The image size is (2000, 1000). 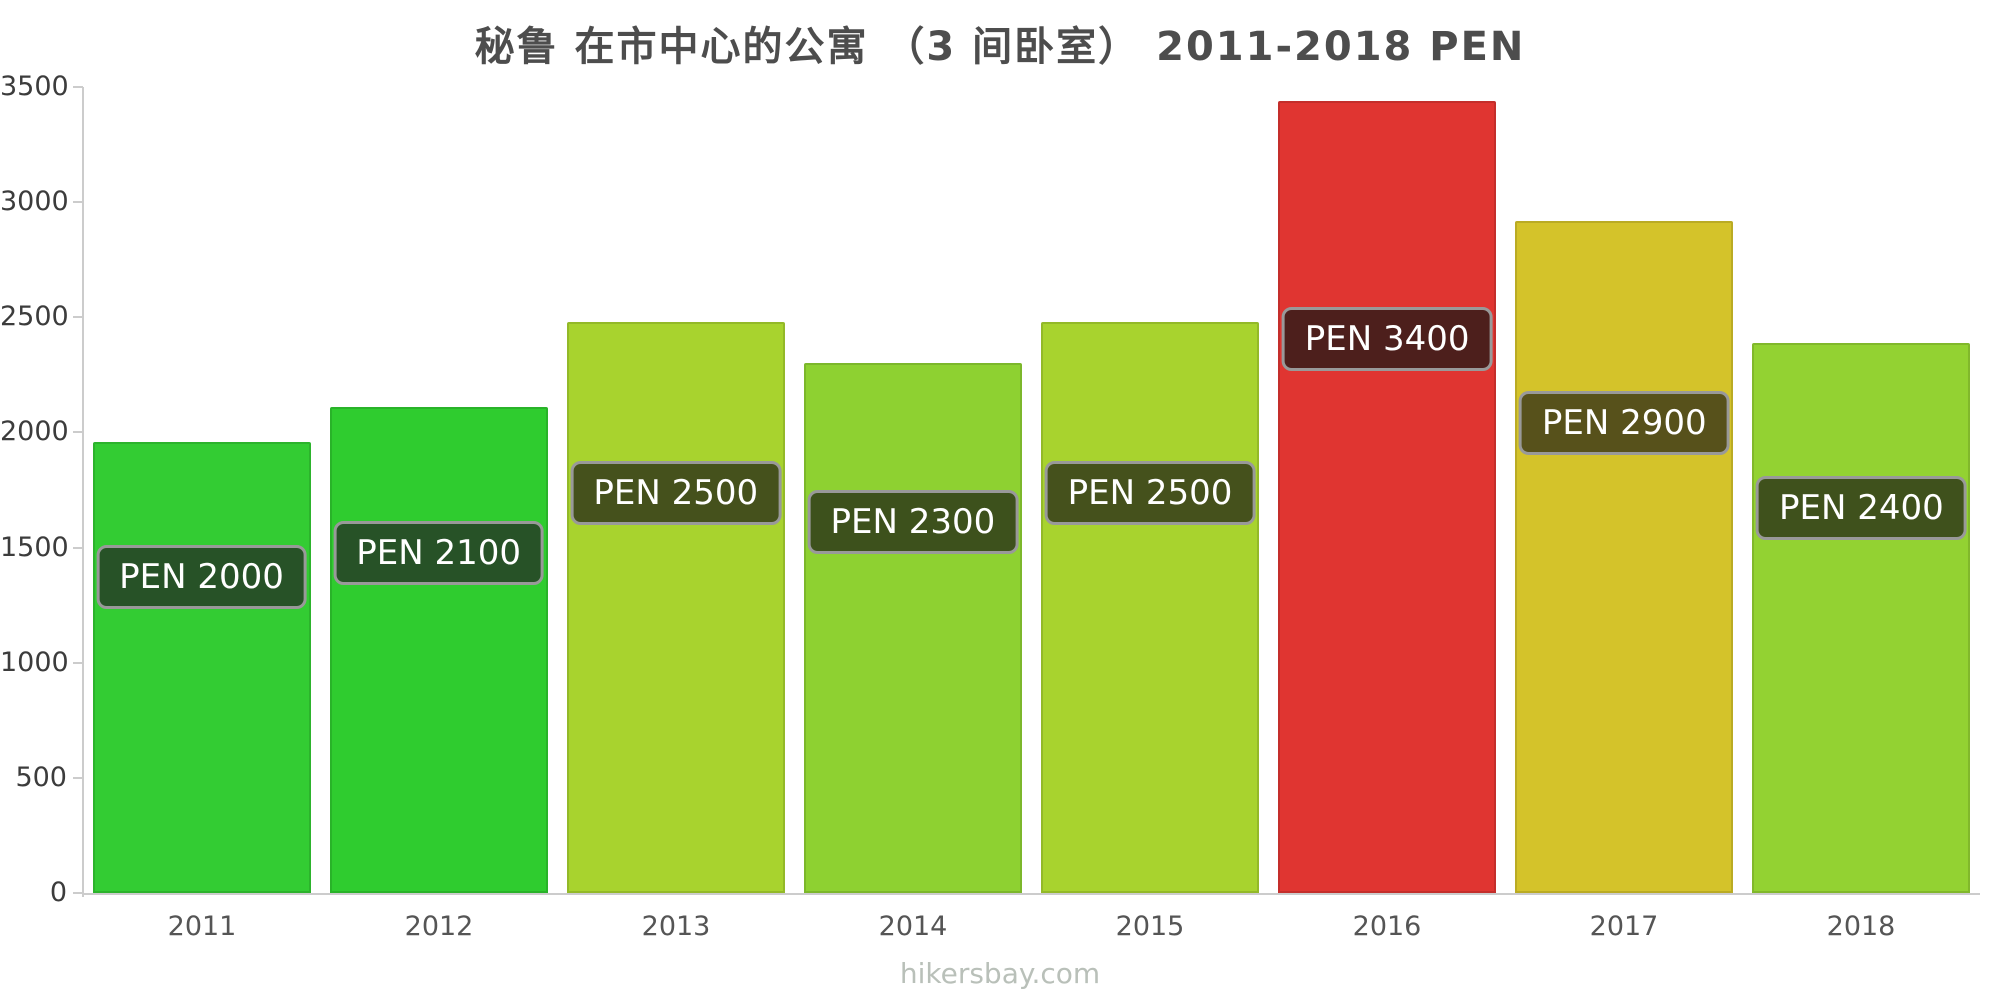 What do you see at coordinates (34, 317) in the screenshot?
I see `y-tick-label: 2500` at bounding box center [34, 317].